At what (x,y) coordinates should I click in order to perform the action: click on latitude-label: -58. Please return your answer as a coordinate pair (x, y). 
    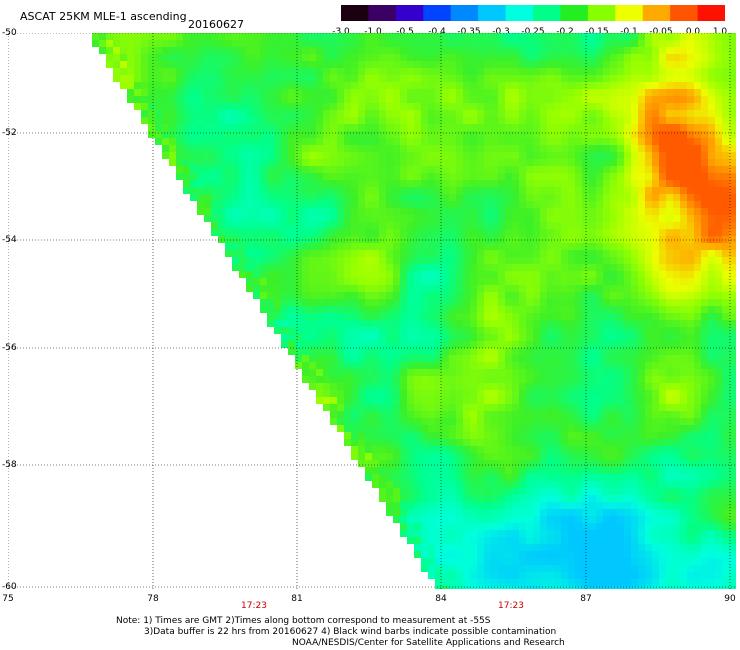
    Looking at the image, I should click on (9, 465).